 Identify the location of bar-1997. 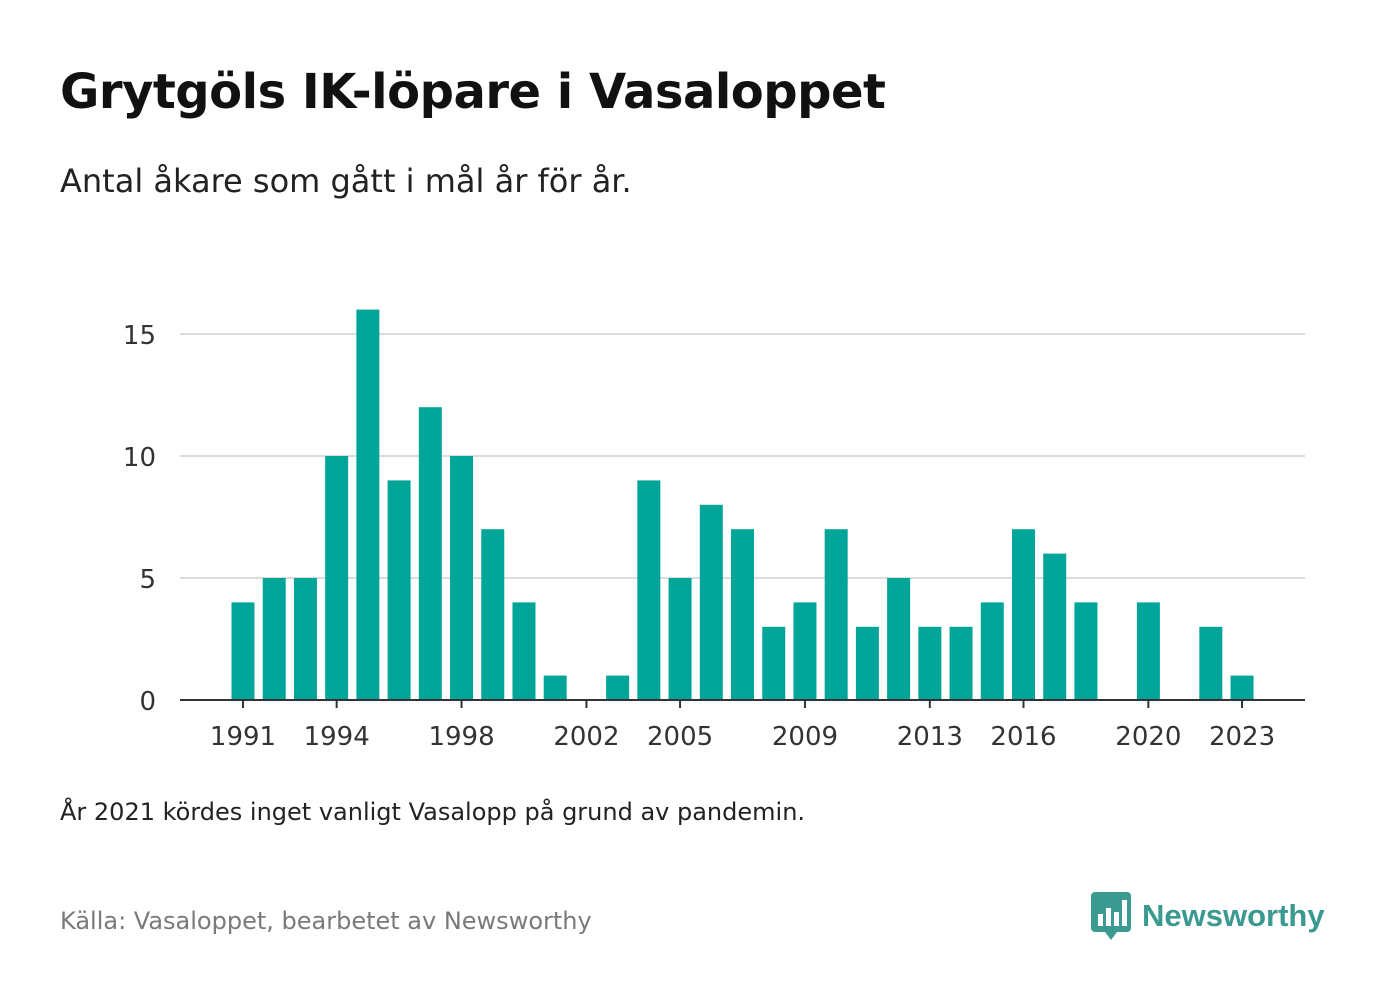
(430, 553).